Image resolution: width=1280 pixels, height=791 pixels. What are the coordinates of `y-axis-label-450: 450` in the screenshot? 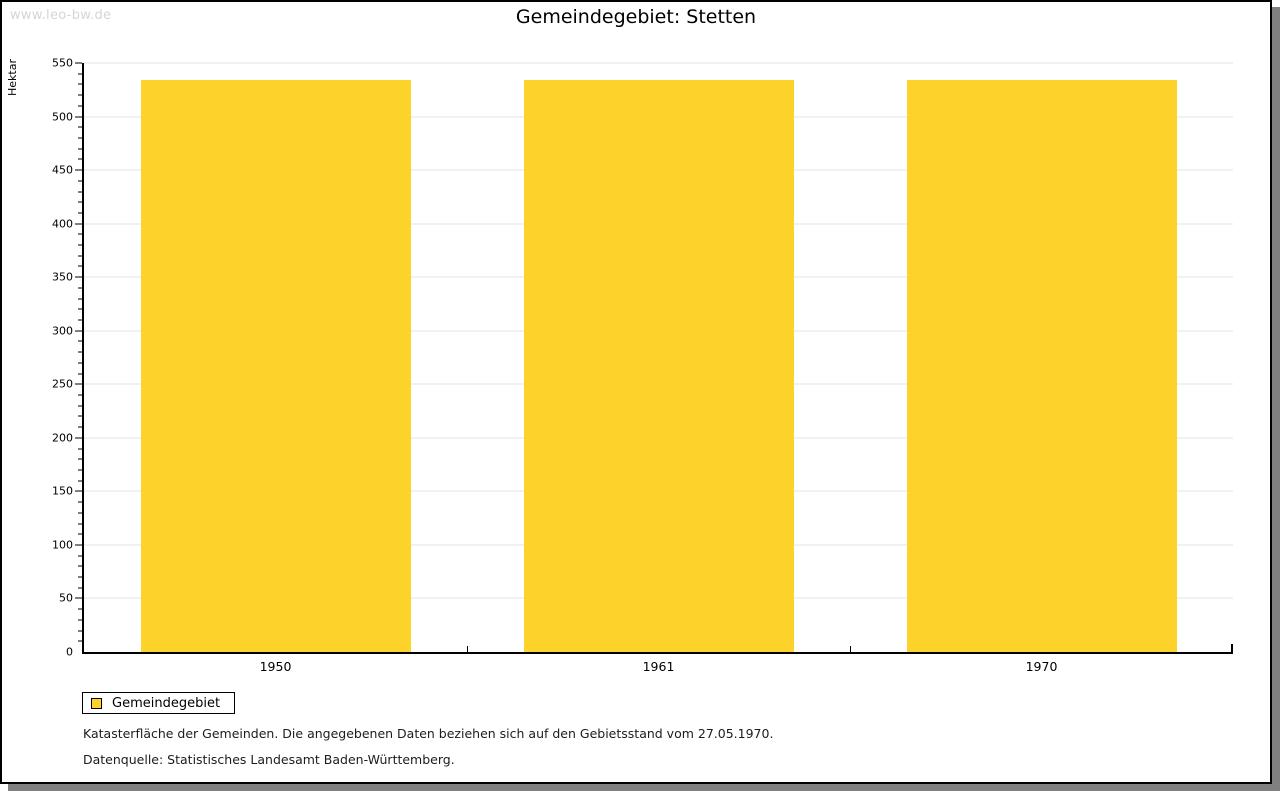 It's located at (62, 170).